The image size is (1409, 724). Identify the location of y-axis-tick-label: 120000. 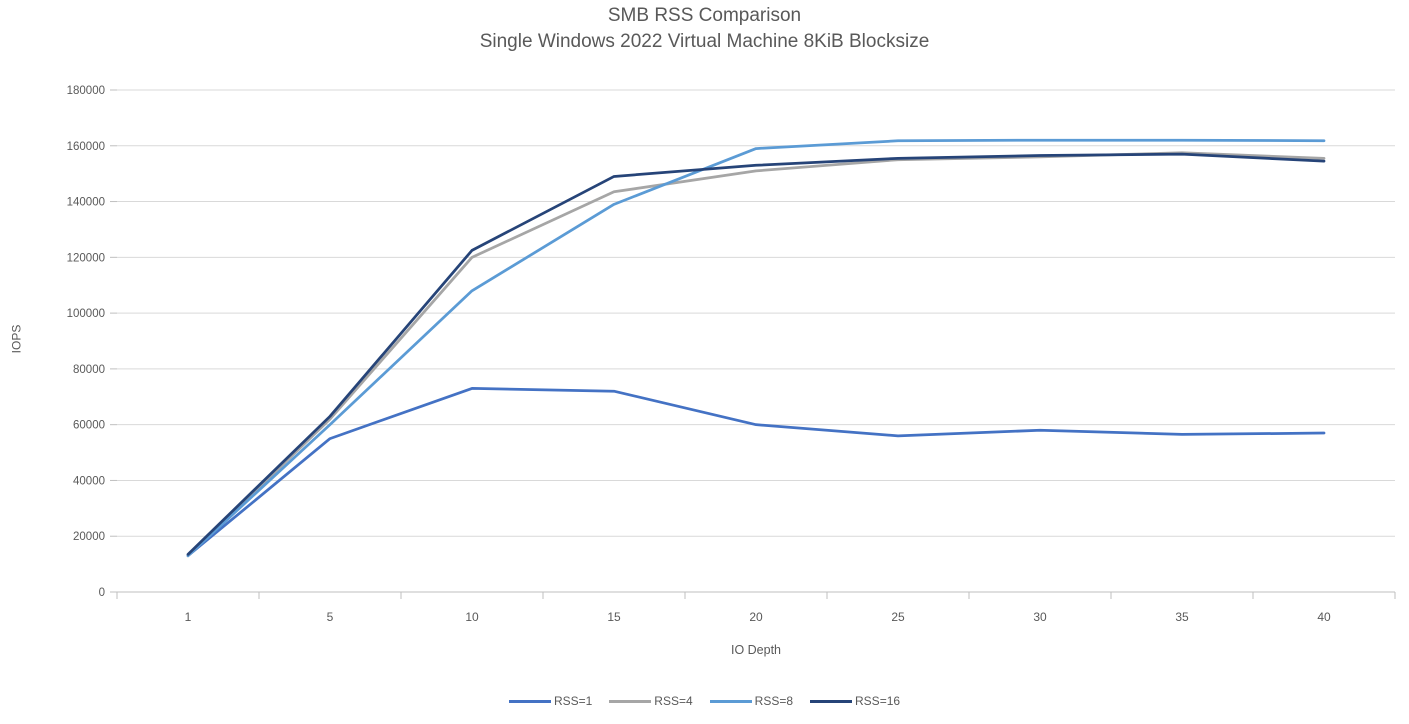
(86, 258).